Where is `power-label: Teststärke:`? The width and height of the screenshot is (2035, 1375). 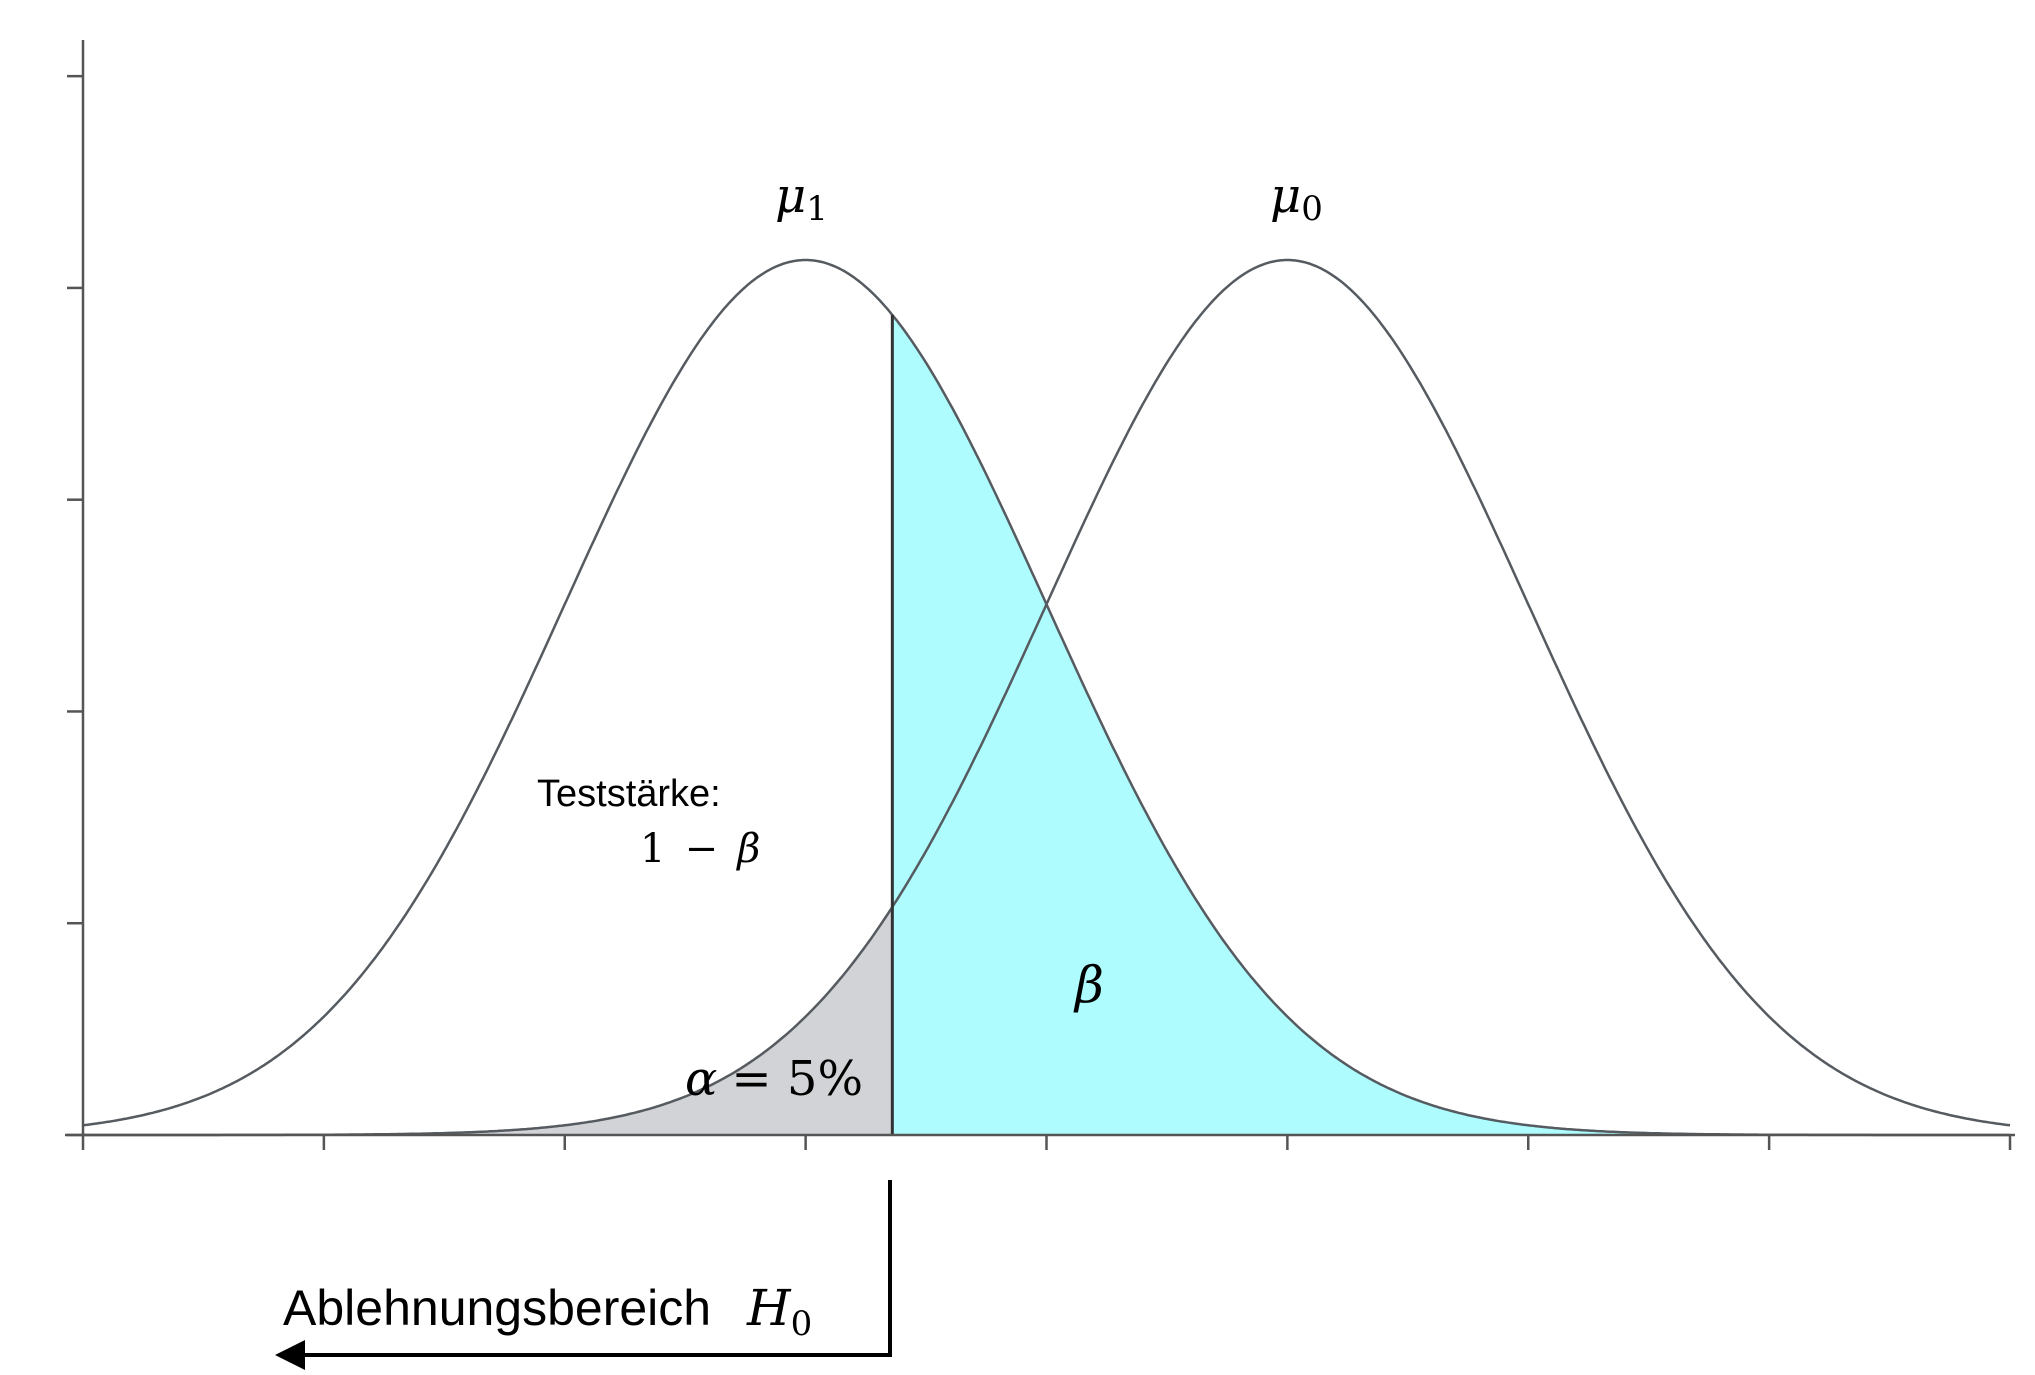
power-label: Teststärke: is located at coordinates (629, 794).